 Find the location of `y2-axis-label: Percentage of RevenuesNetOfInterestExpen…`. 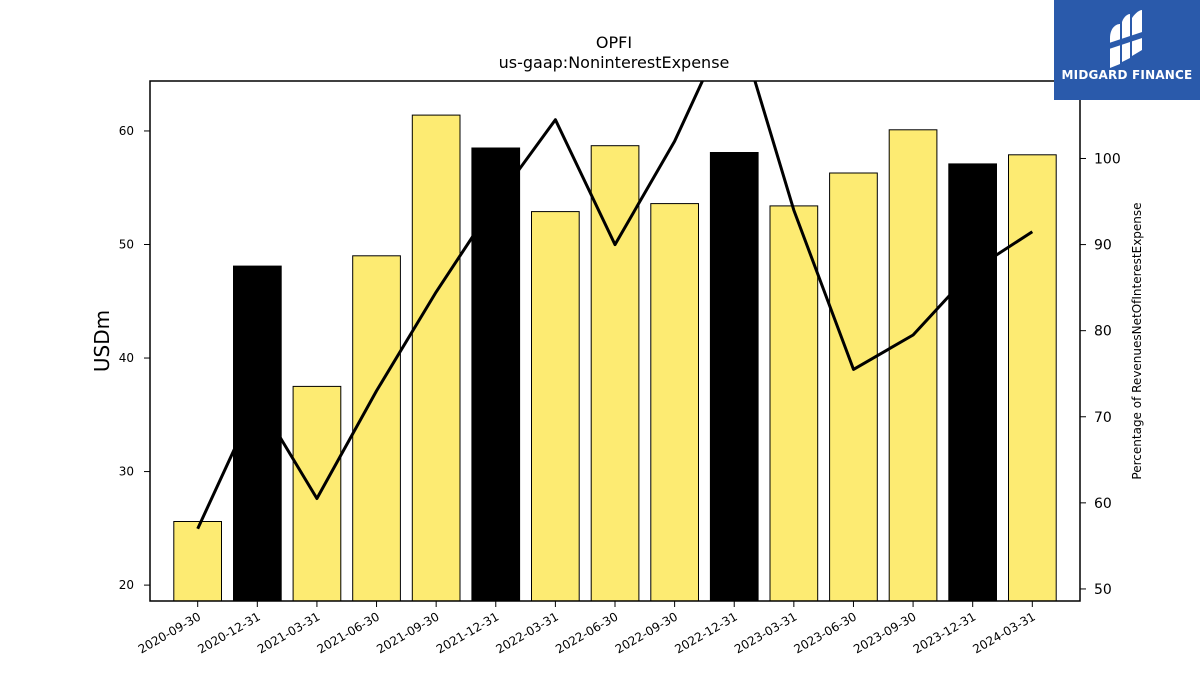

y2-axis-label: Percentage of RevenuesNetOfInterestExpen… is located at coordinates (1137, 340).